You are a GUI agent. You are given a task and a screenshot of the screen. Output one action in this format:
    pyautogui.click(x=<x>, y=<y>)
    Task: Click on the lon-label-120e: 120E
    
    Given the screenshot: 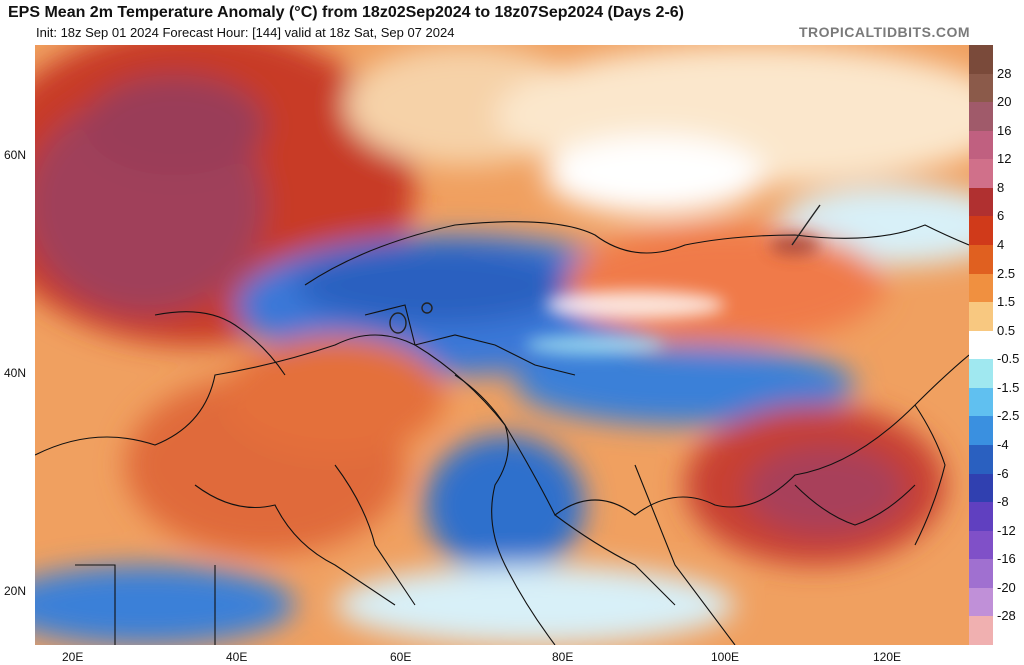 What is the action you would take?
    pyautogui.click(x=887, y=657)
    